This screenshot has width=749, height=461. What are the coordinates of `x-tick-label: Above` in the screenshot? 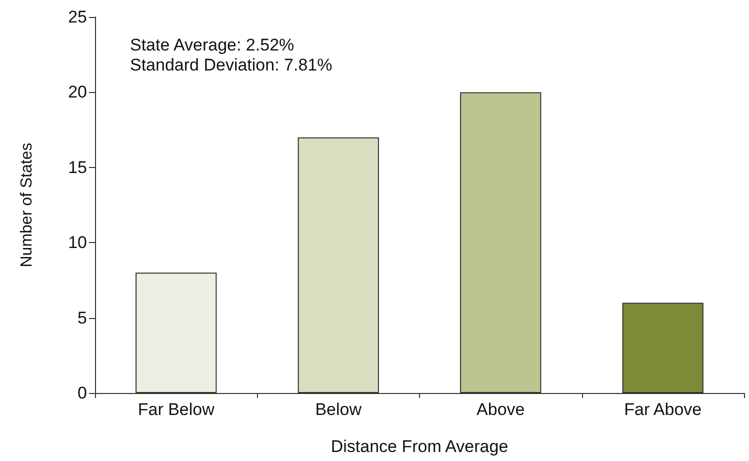 It's located at (500, 409).